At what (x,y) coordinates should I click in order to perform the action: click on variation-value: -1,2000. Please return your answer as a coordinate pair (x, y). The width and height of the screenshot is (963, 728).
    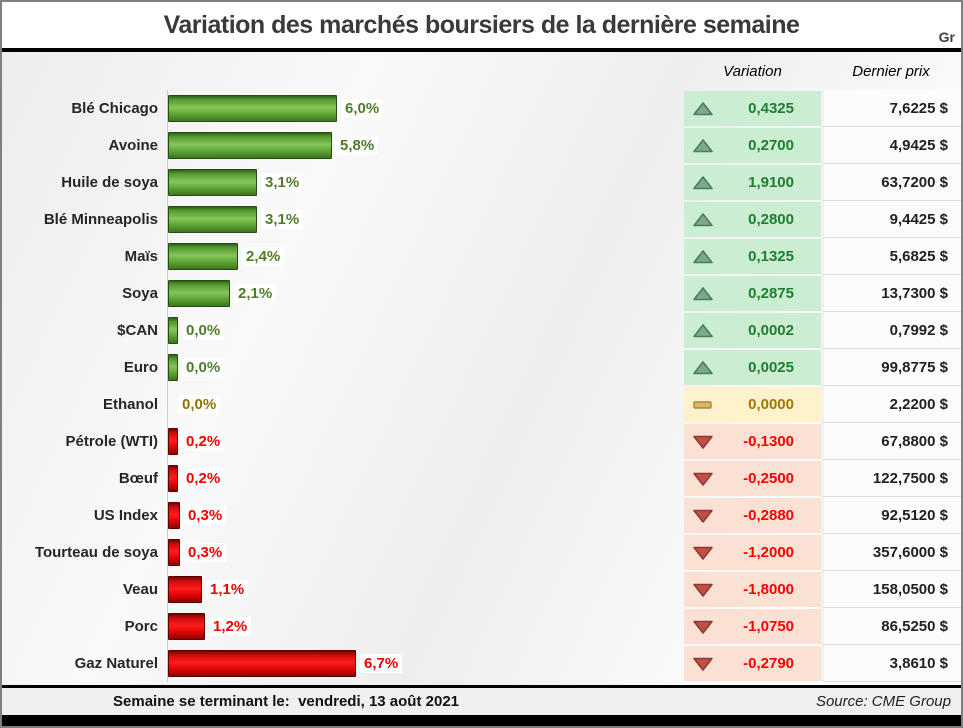
    Looking at the image, I should click on (768, 552).